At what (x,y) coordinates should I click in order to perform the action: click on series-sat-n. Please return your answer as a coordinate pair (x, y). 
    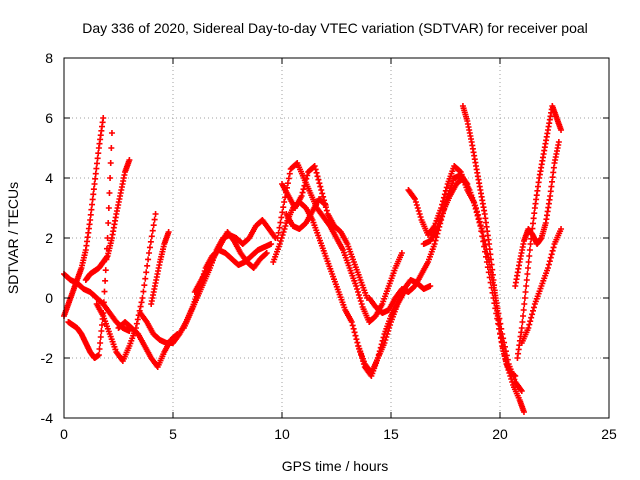
    Looking at the image, I should click on (306, 214).